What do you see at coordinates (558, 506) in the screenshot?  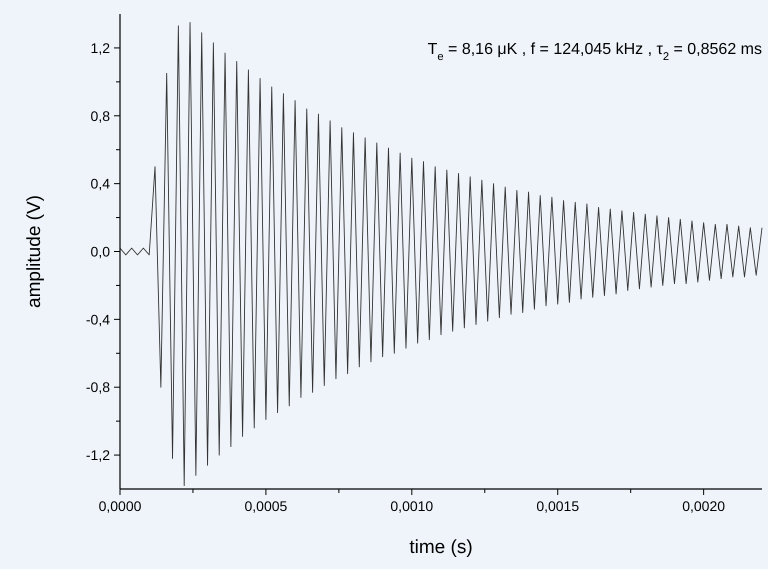 I see `x-tick-label: 0,0015` at bounding box center [558, 506].